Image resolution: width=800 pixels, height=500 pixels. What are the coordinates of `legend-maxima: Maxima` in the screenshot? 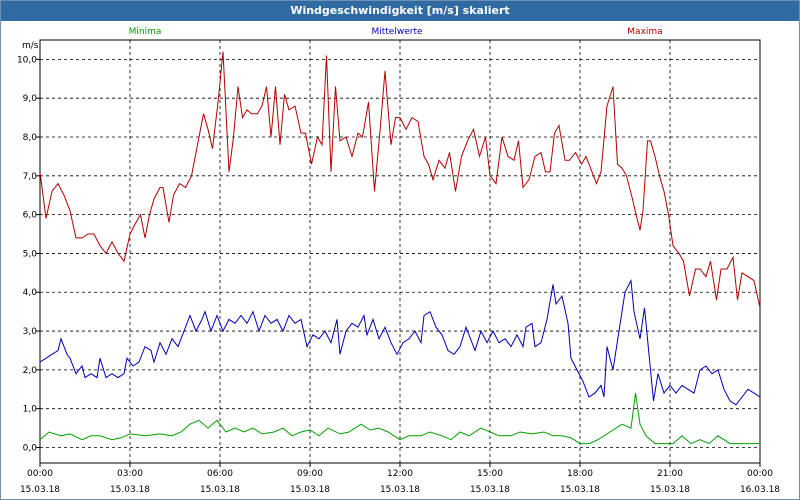 It's located at (644, 32).